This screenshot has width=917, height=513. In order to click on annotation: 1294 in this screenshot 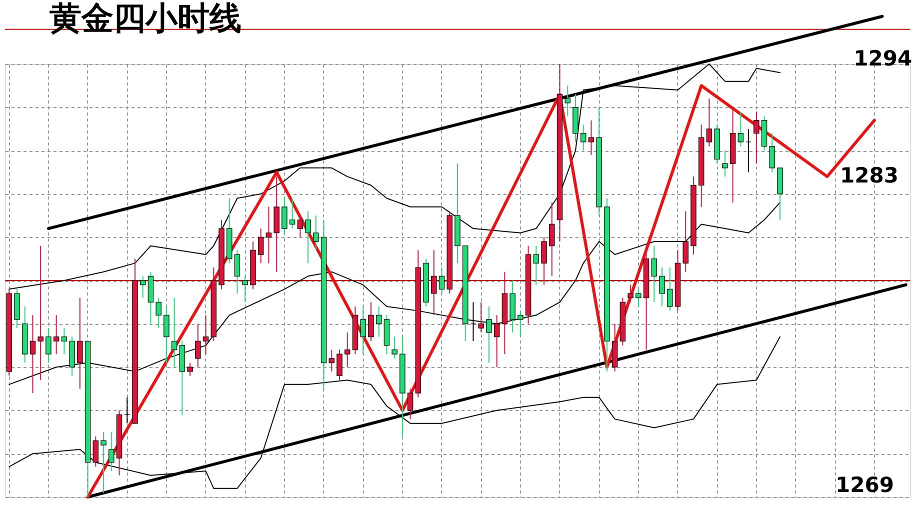, I will do `click(883, 58)`.